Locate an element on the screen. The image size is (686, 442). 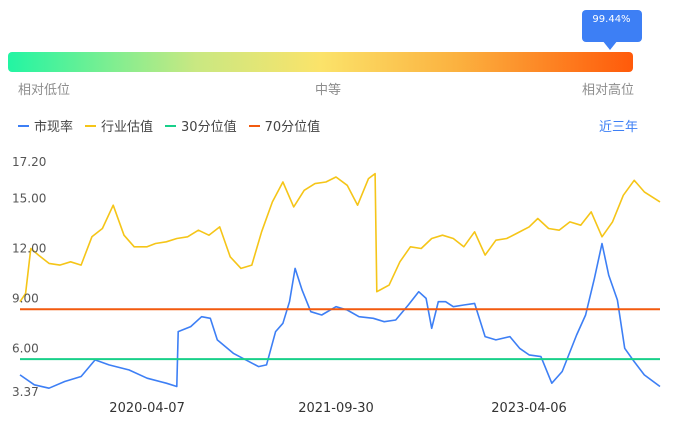
y-tick-label: 17.20 is located at coordinates (29, 162).